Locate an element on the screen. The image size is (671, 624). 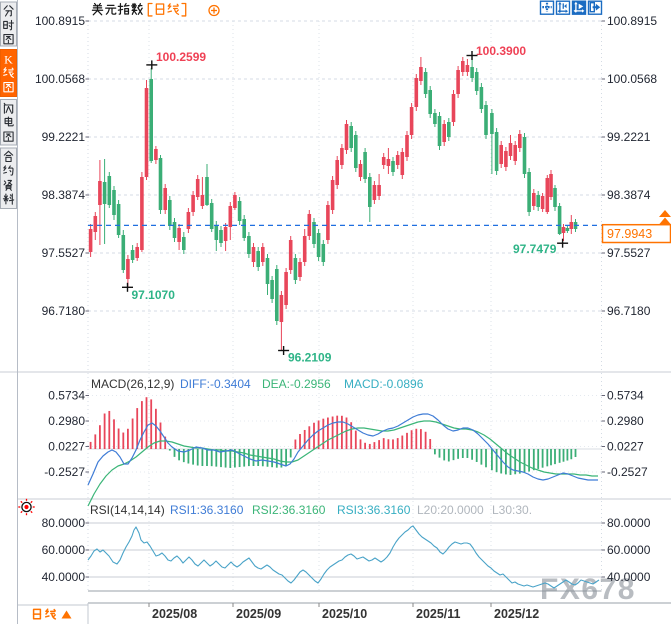
svg-text: 97.7479 is located at coordinates (535, 249).